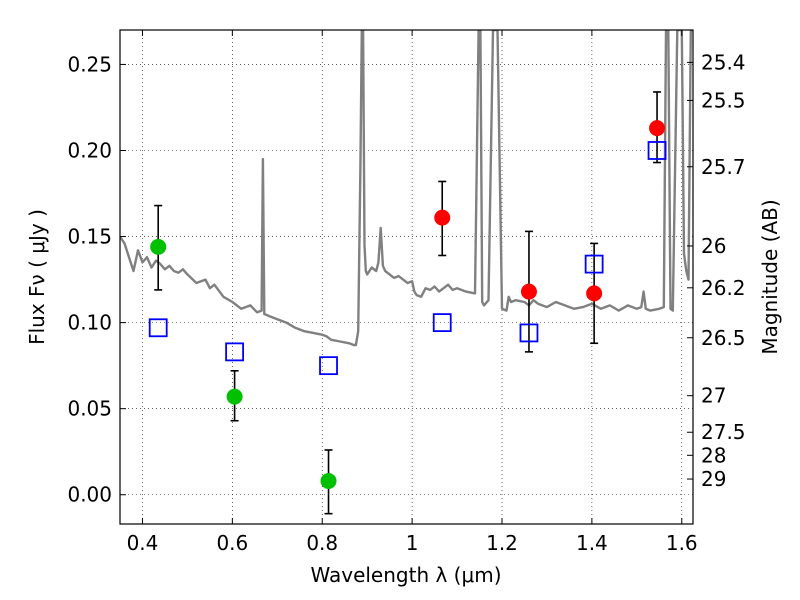  Describe the element at coordinates (89, 495) in the screenshot. I see `y-tick-label: 0.00` at that location.